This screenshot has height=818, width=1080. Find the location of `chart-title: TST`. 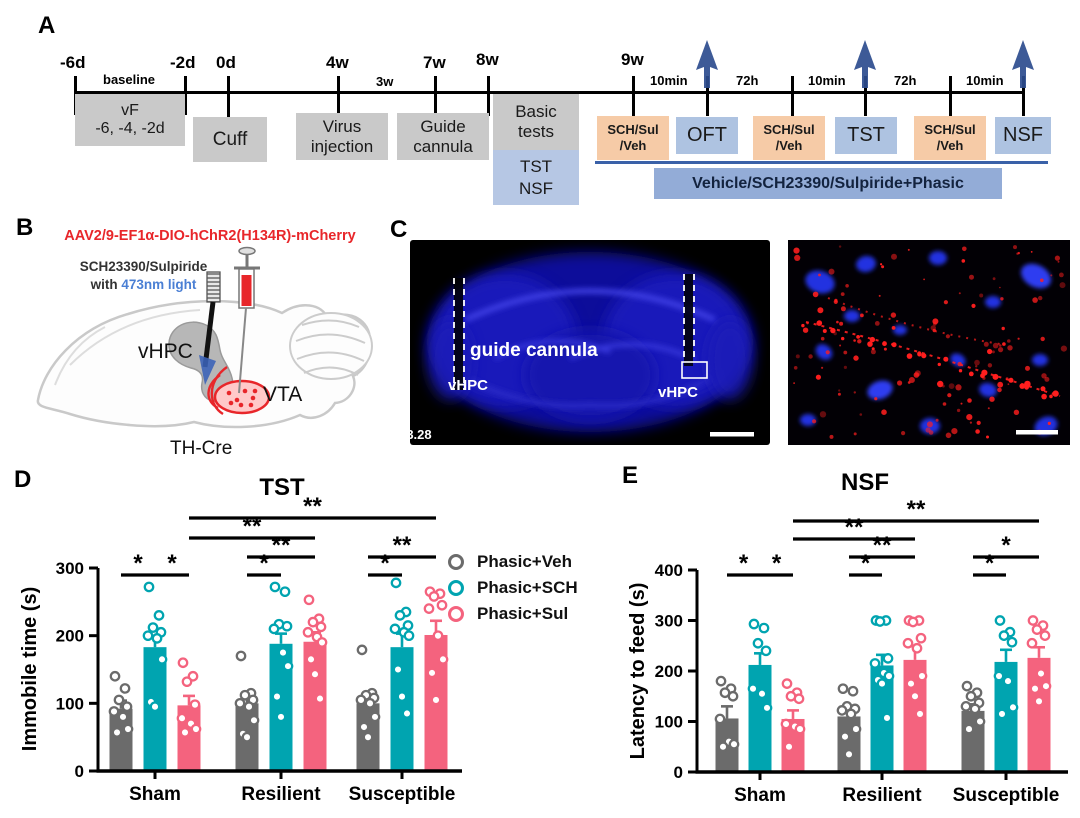

chart-title: TST is located at coordinates (282, 487).